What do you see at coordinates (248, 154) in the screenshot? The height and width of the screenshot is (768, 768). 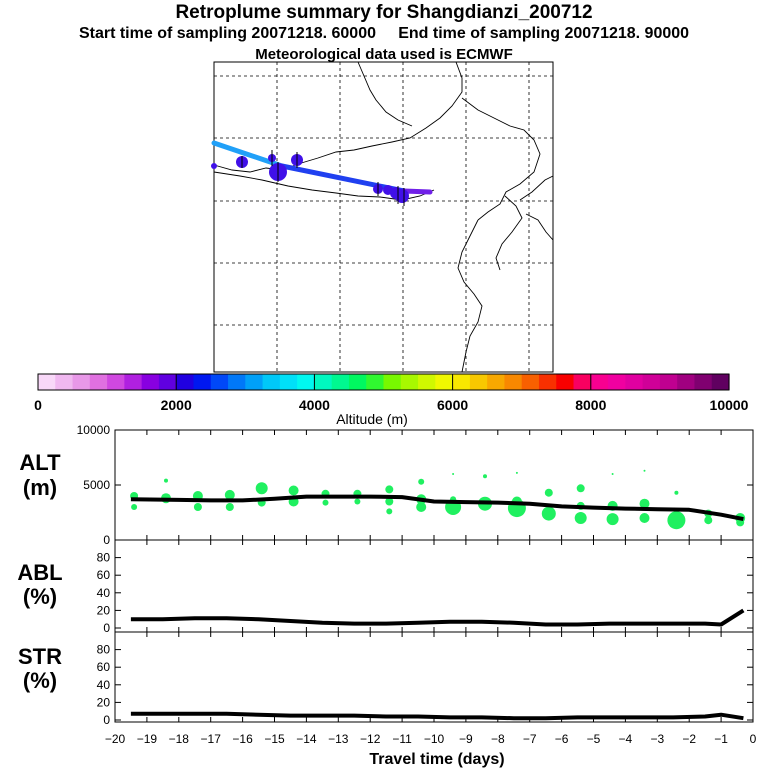 I see `track-segment-early` at bounding box center [248, 154].